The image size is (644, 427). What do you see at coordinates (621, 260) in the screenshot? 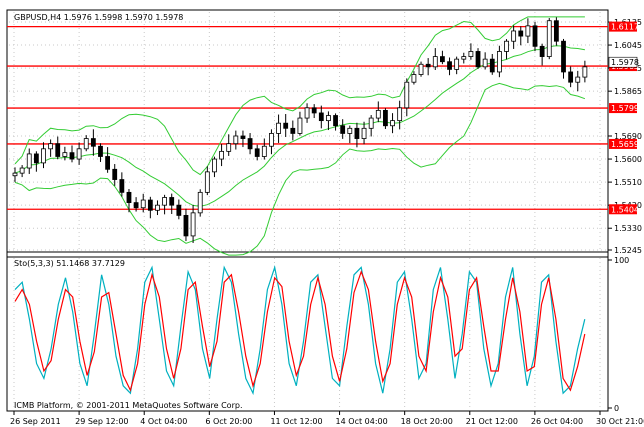
I see `indicator-tick-label: 100` at bounding box center [621, 260].